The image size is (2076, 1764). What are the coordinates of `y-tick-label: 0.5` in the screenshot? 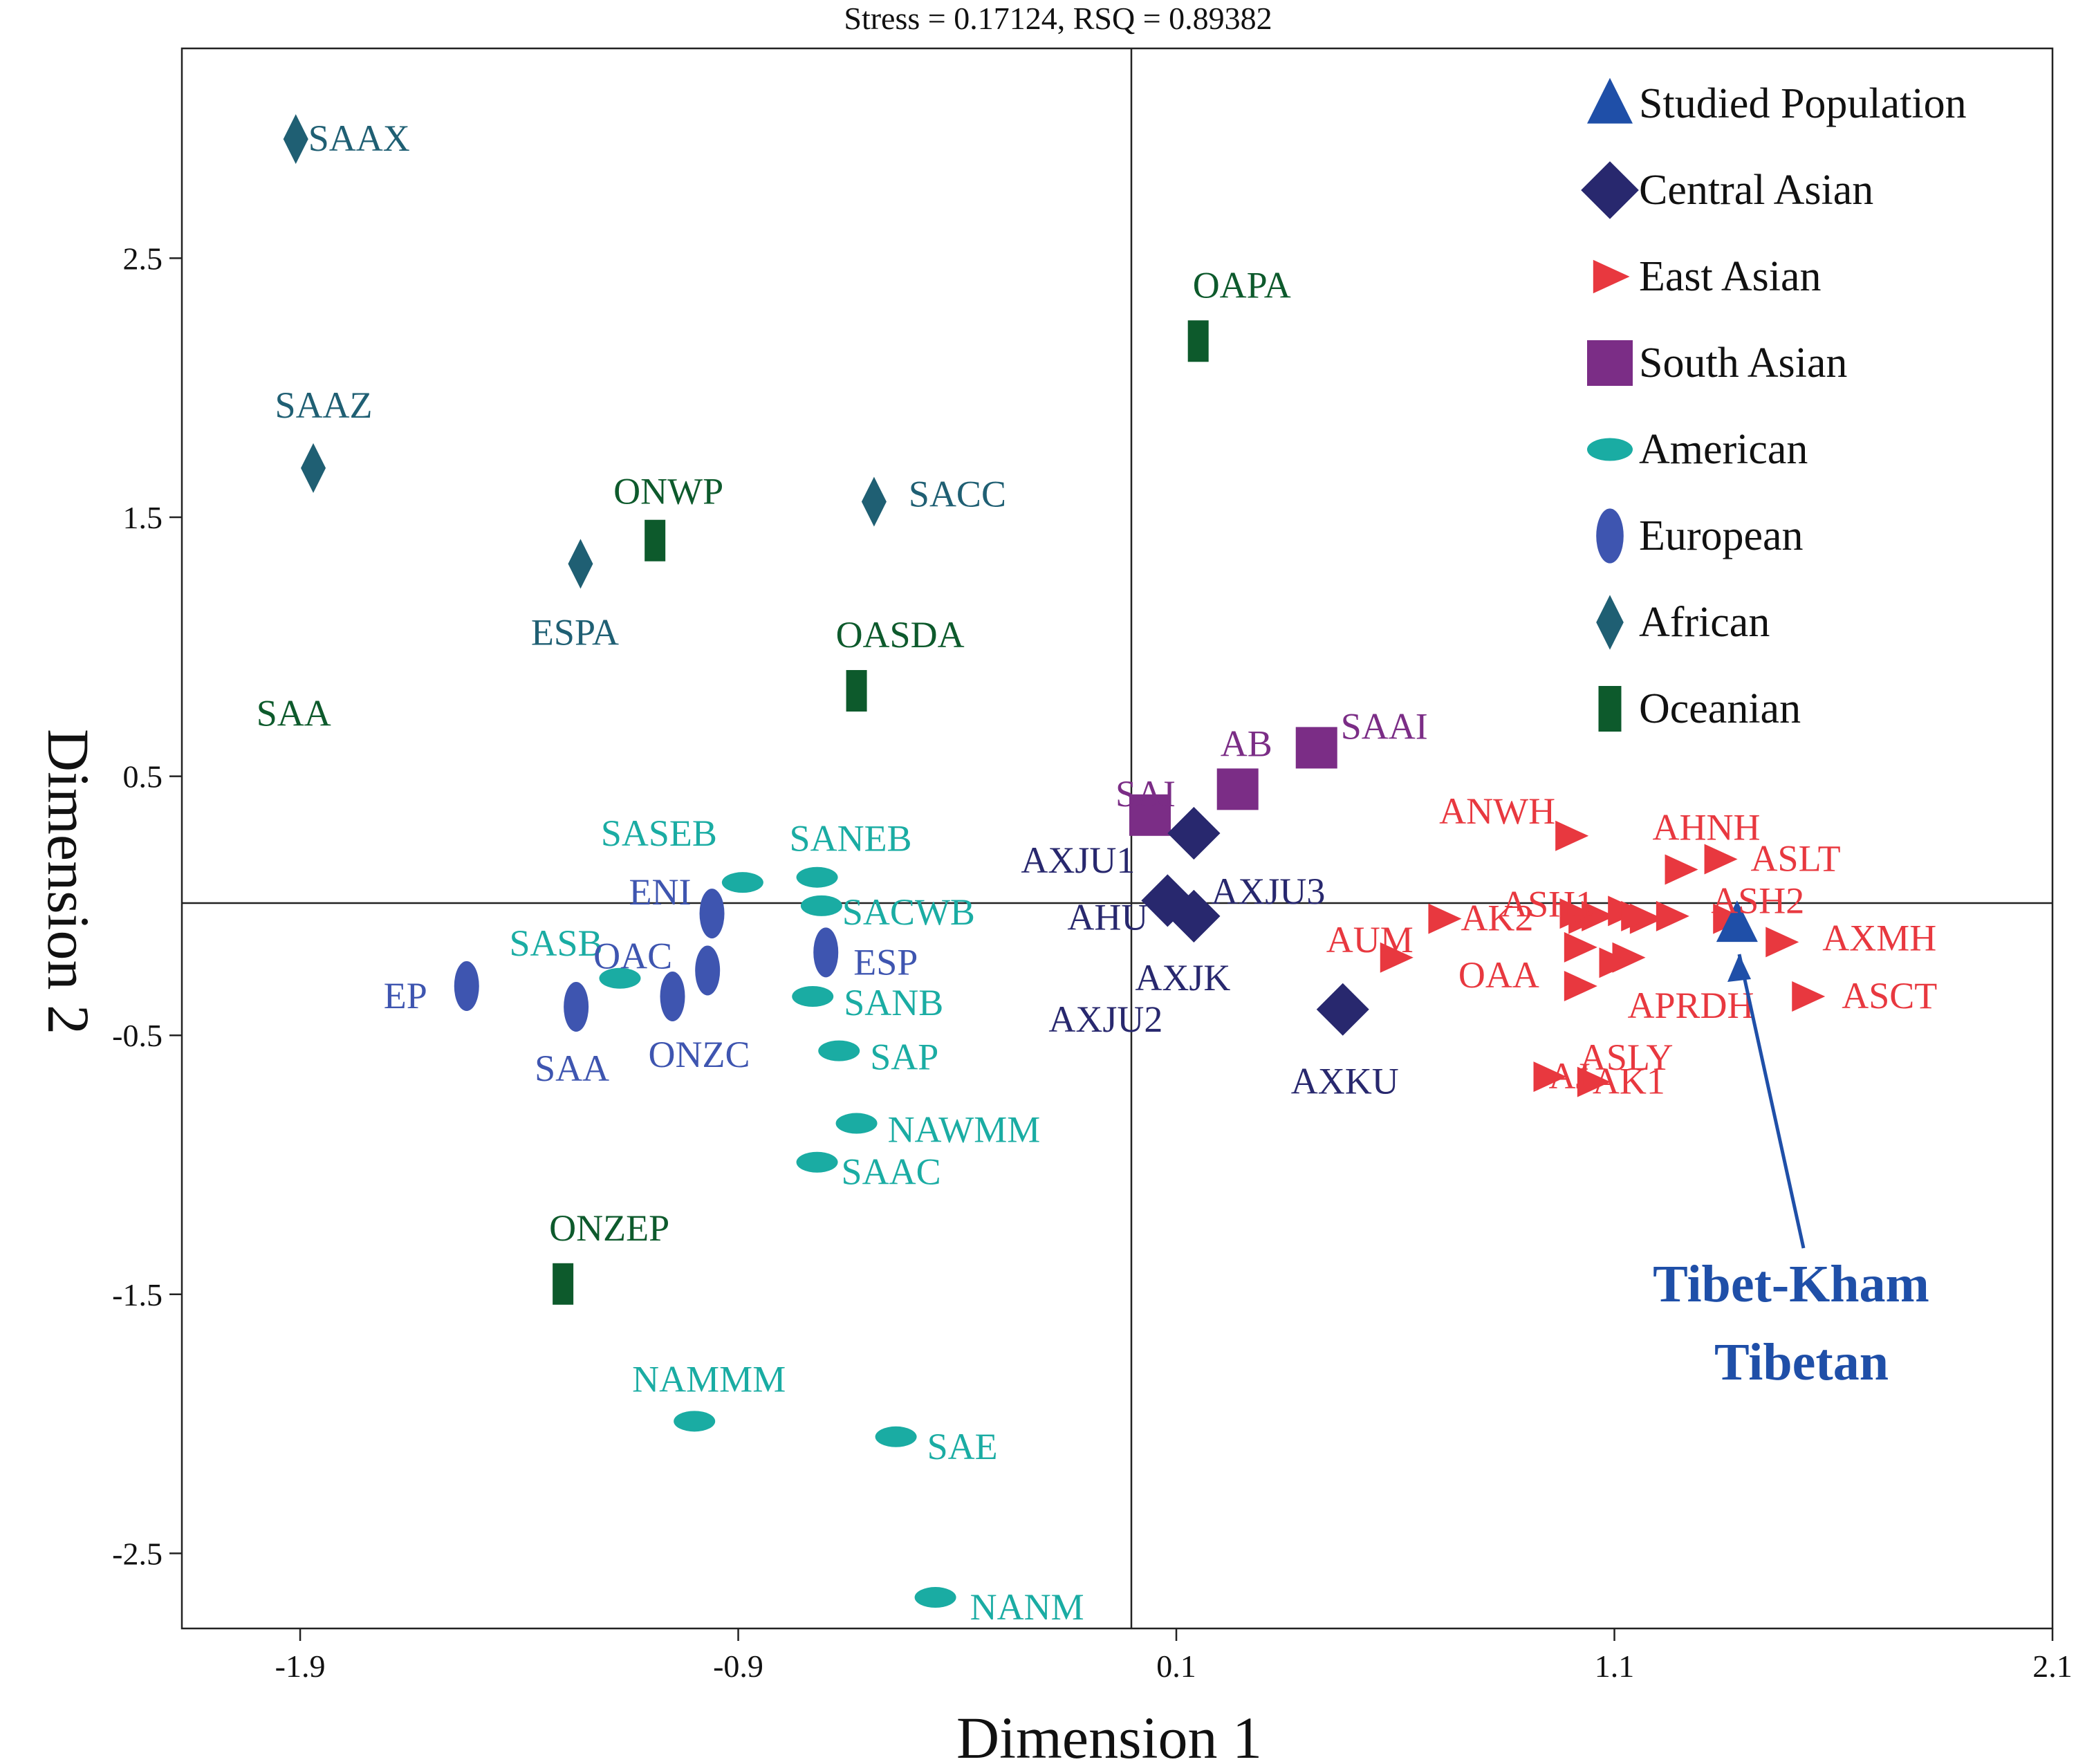 It's located at (143, 777).